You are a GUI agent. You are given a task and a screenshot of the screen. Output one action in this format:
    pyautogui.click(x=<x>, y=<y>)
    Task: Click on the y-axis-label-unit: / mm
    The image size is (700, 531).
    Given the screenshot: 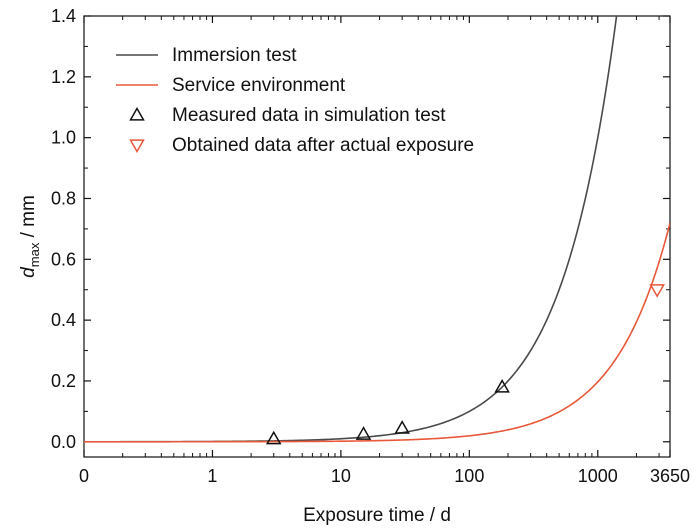 What is the action you would take?
    pyautogui.click(x=28, y=219)
    